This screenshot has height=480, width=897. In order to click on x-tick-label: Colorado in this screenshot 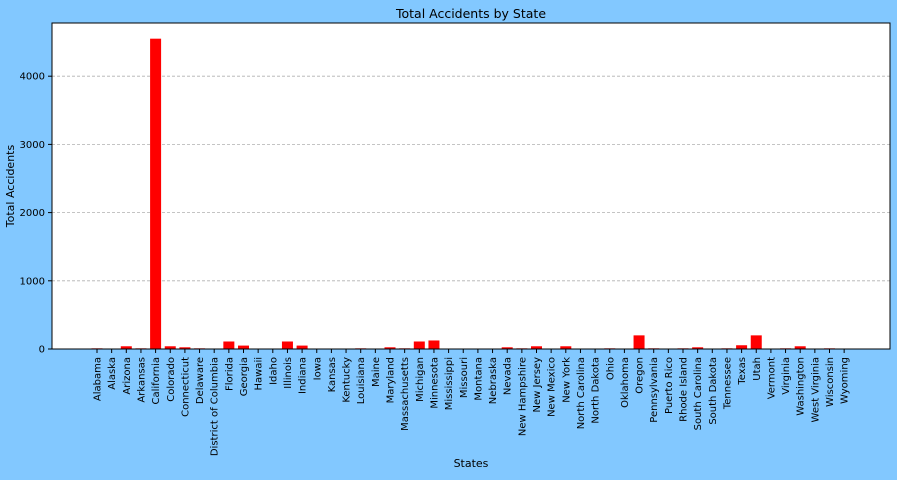, I will do `click(171, 379)`.